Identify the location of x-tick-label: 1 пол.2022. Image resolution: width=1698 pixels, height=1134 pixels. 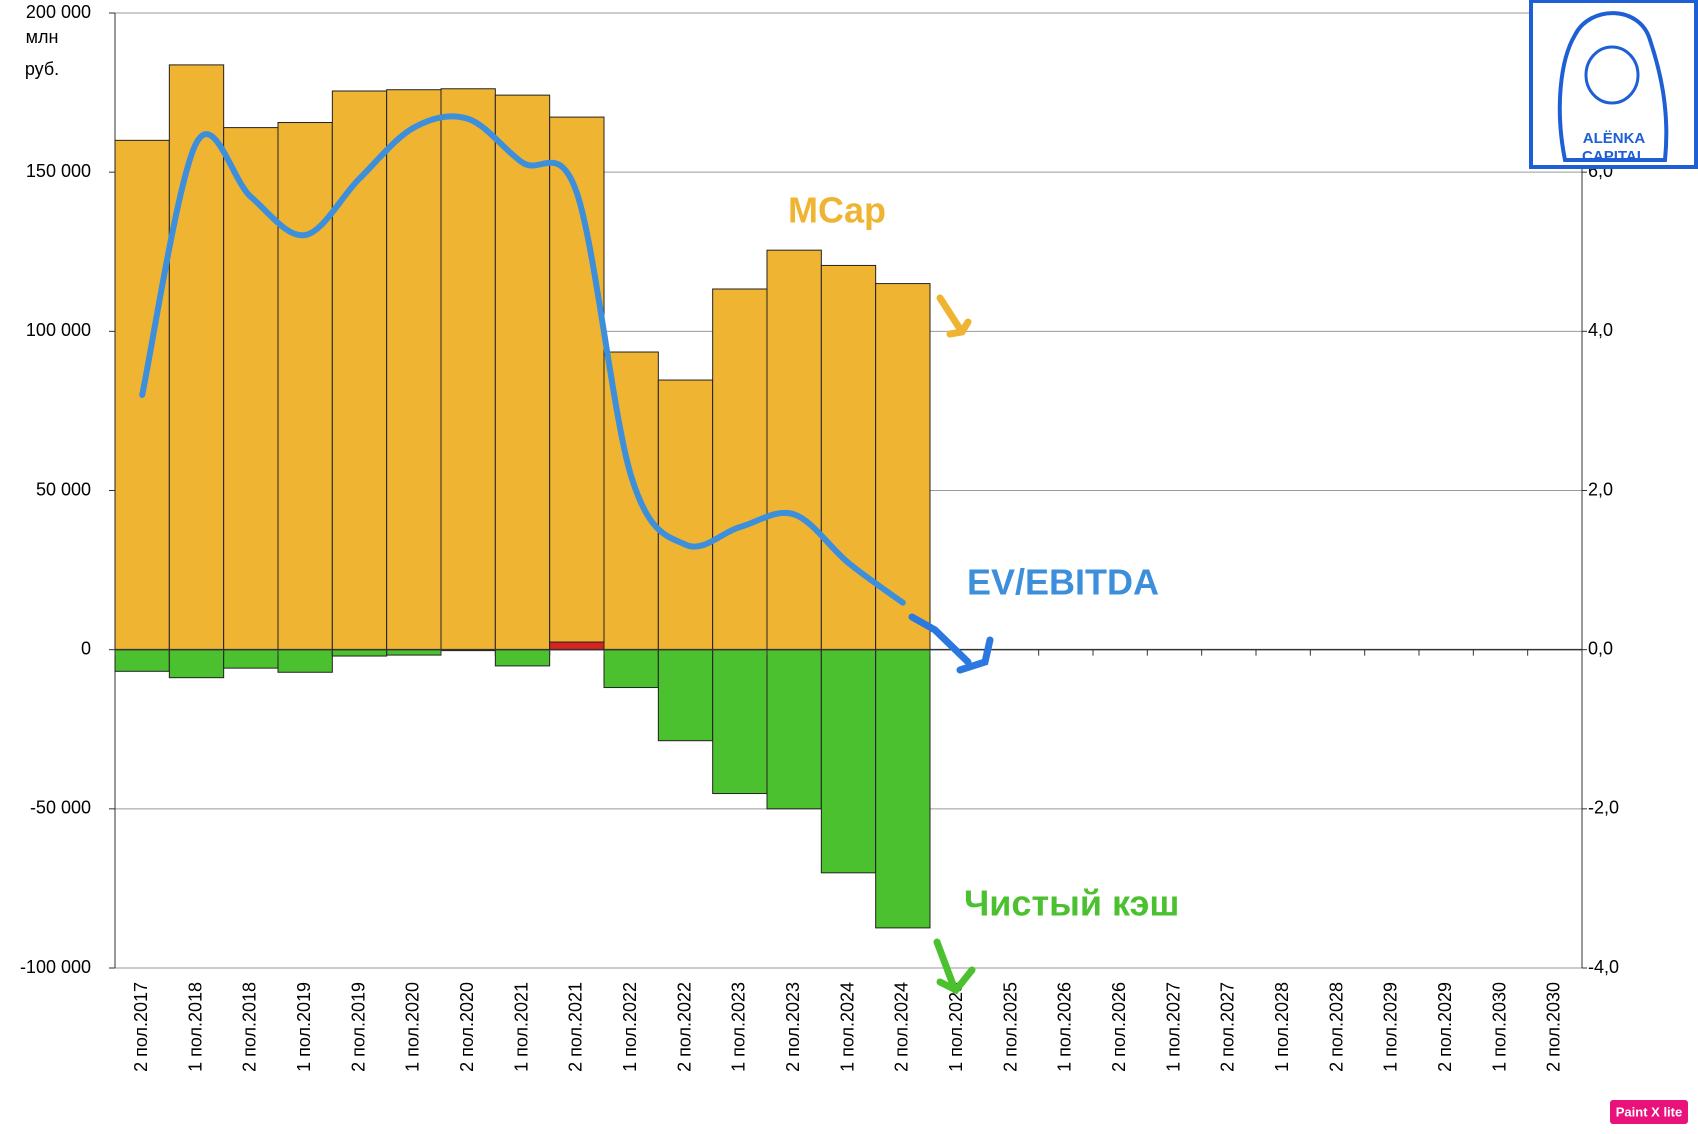
(630, 1027).